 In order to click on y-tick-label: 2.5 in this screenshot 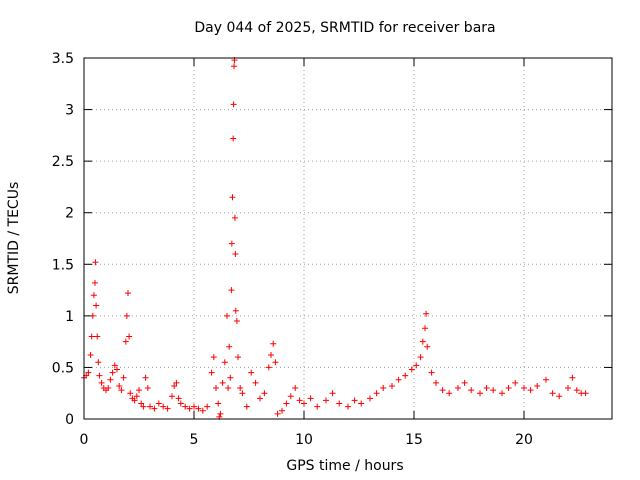, I will do `click(63, 162)`.